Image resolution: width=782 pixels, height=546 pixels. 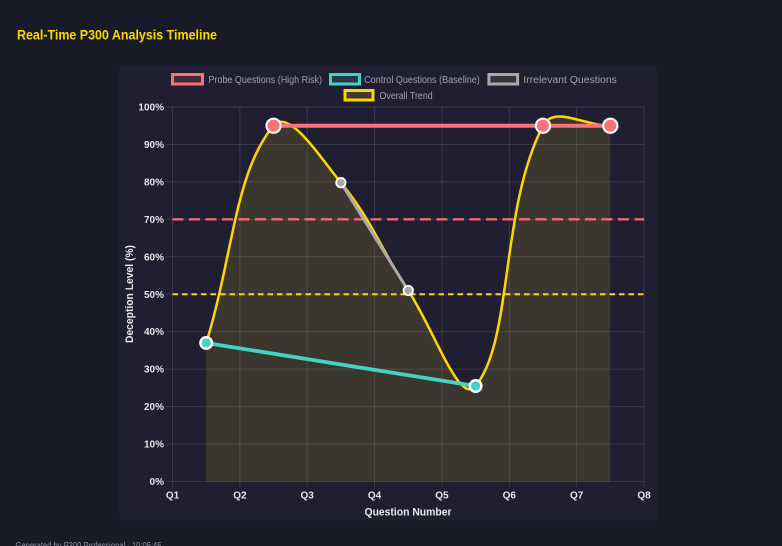 What do you see at coordinates (154, 220) in the screenshot?
I see `svg-text: 70%` at bounding box center [154, 220].